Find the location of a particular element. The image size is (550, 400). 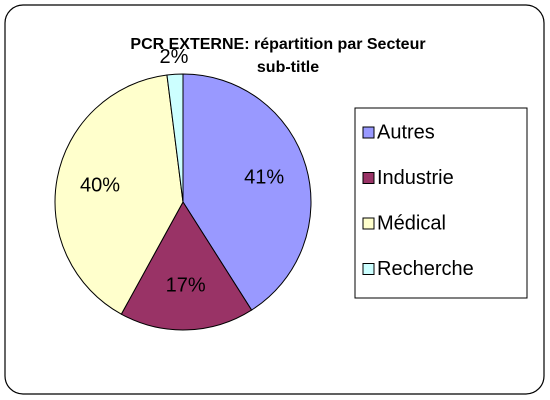

data-label: 41% is located at coordinates (264, 178).